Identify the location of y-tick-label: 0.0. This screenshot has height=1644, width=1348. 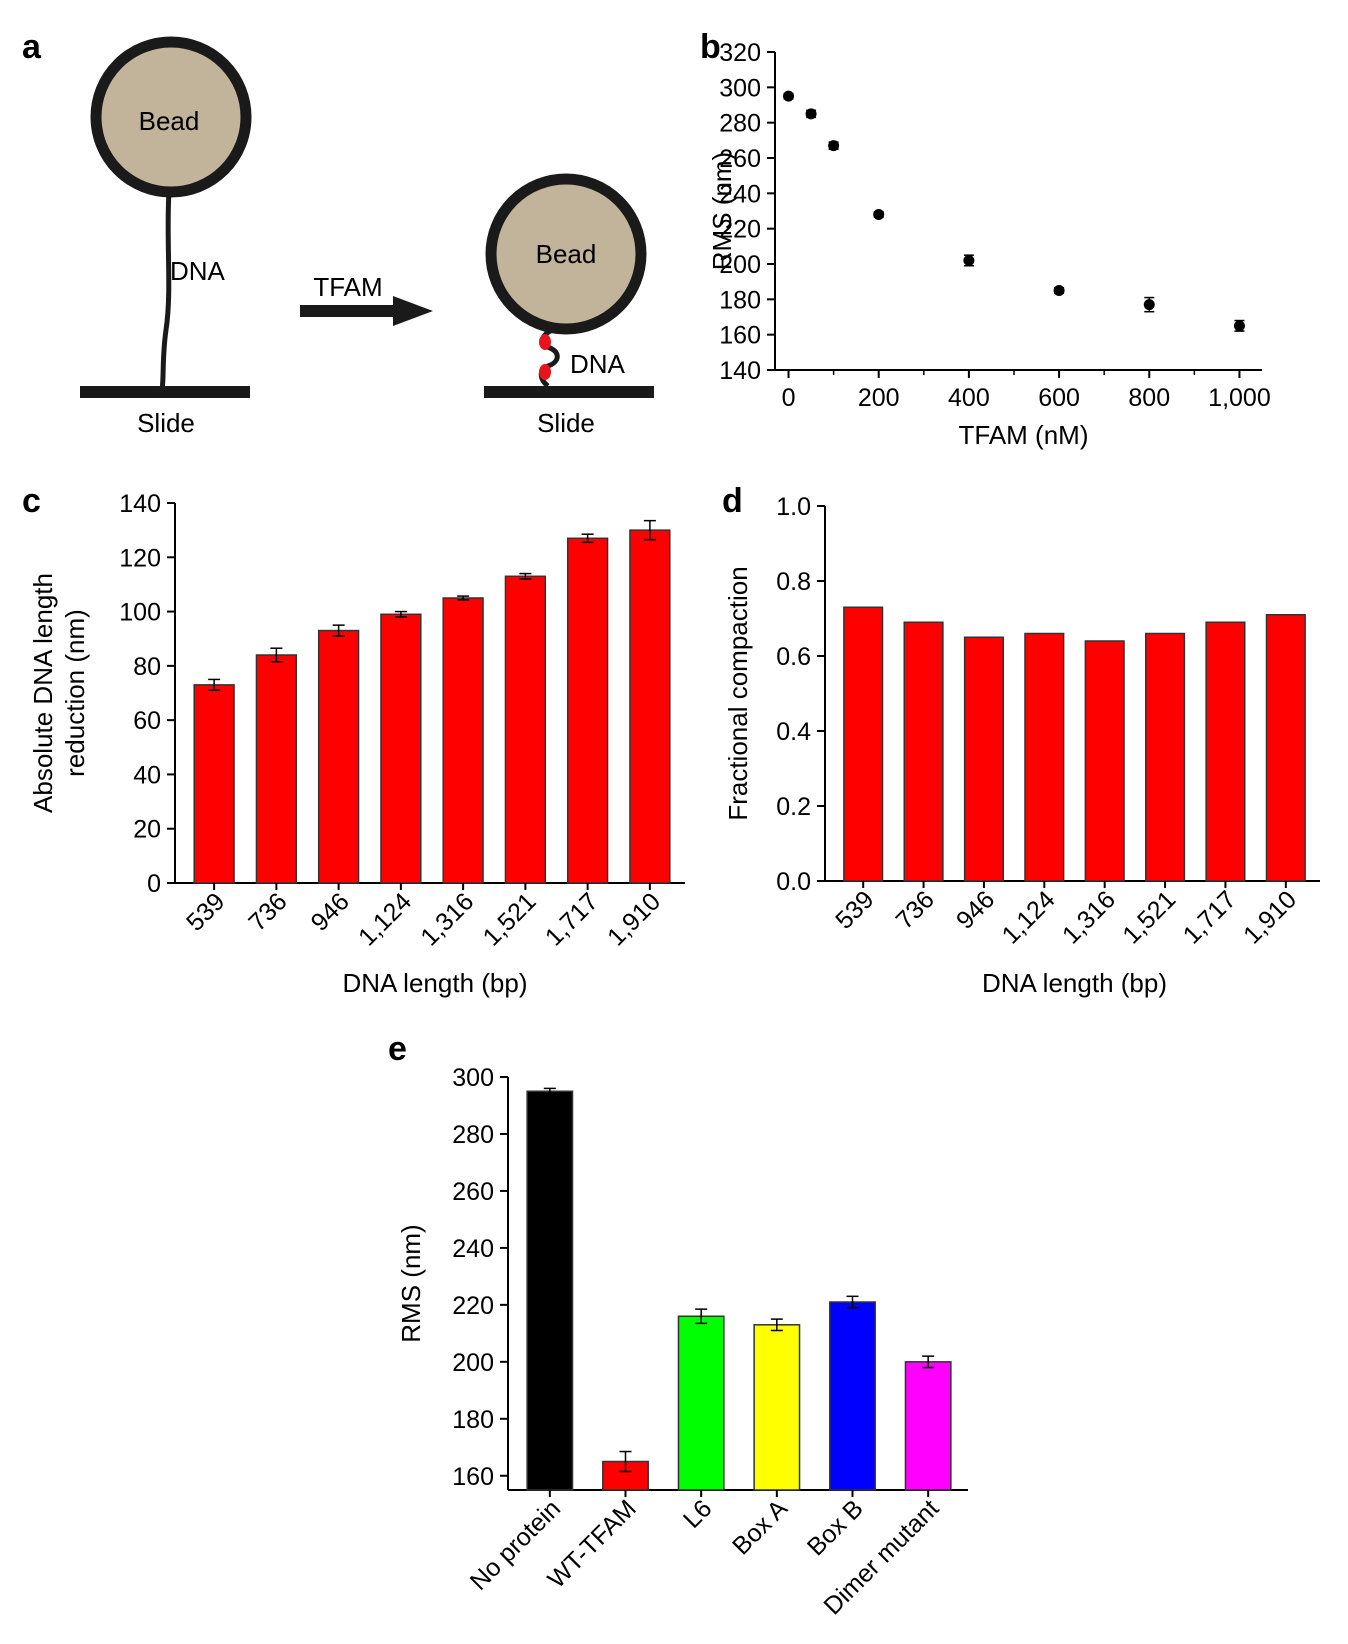
(793, 882).